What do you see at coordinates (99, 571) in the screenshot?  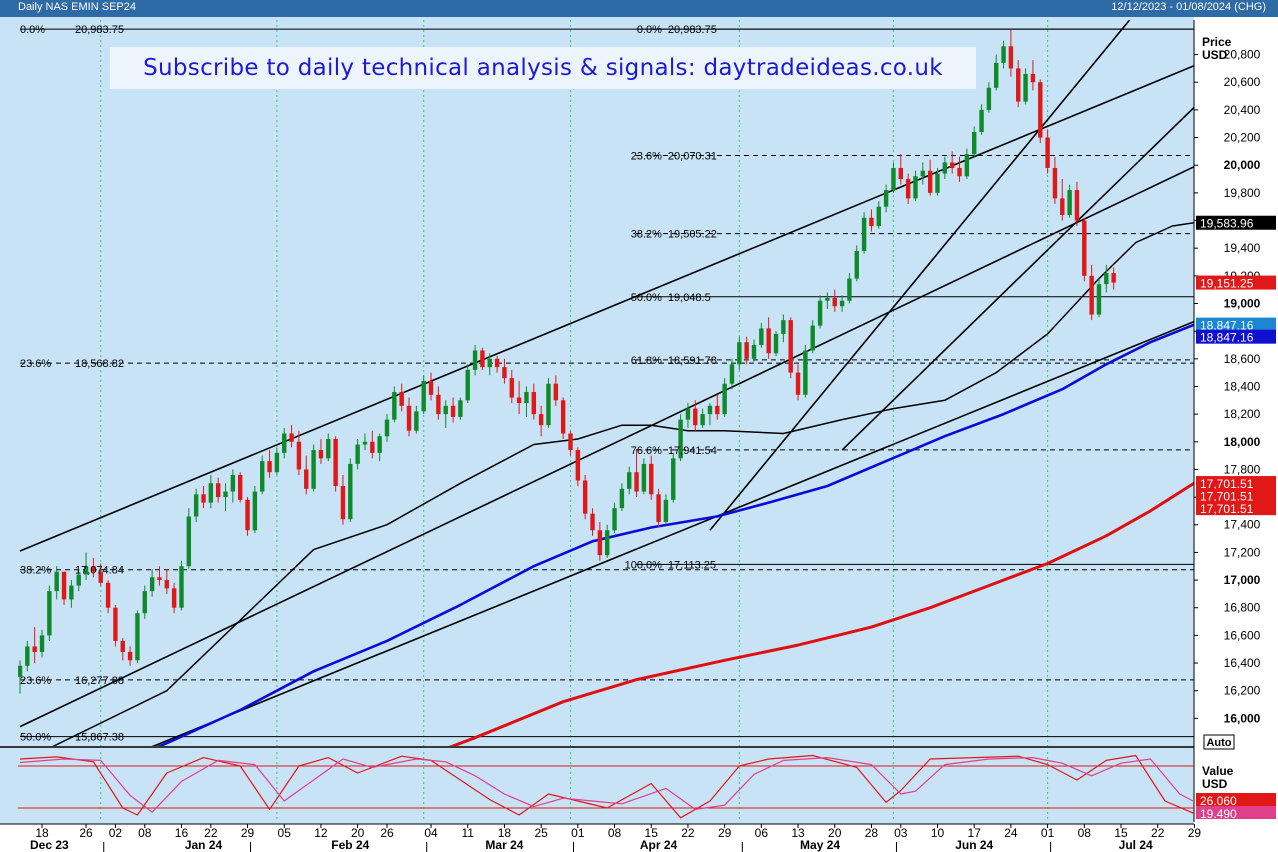 I see `fib-left-value: 17,074.84` at bounding box center [99, 571].